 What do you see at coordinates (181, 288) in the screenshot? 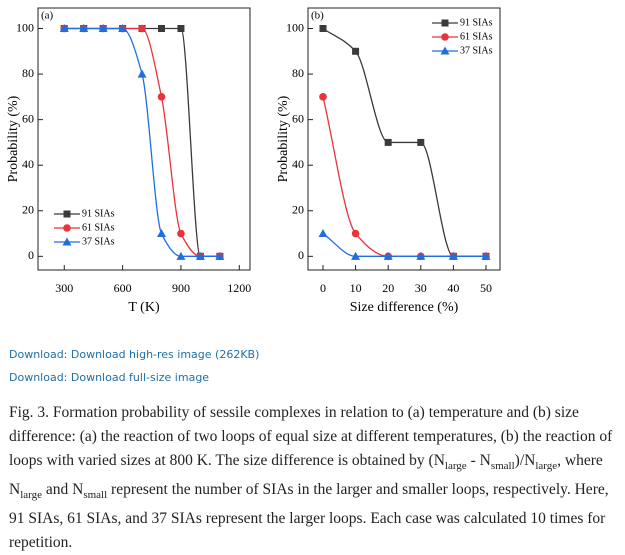
I see `x-tick-label: 900` at bounding box center [181, 288].